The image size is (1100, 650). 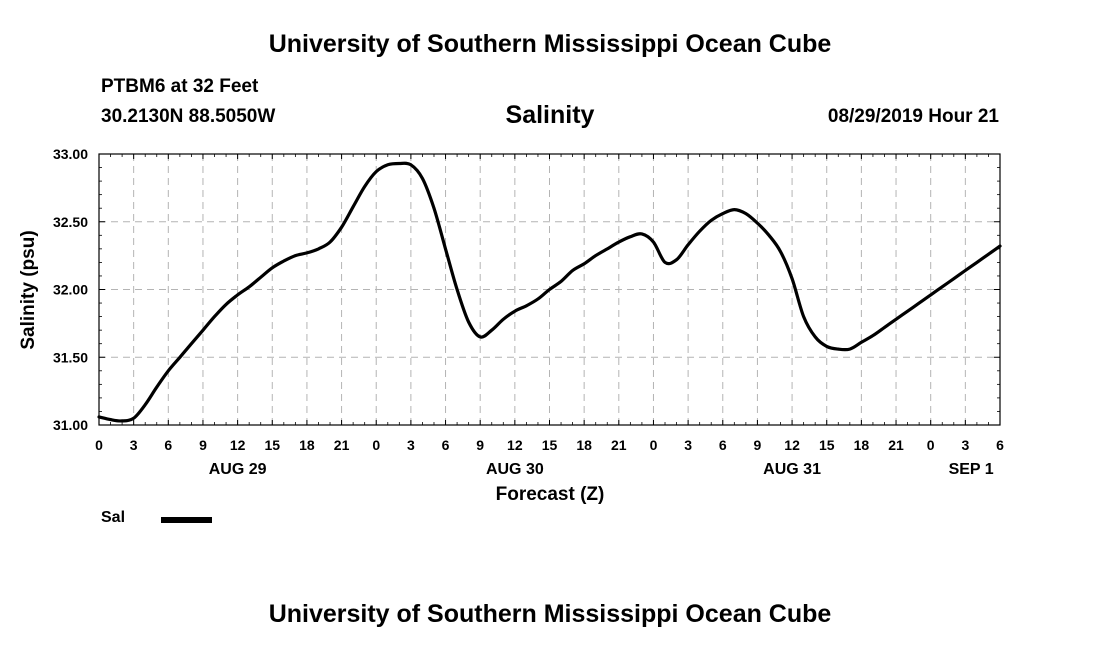 I want to click on y-tick-label: 32.00, so click(x=70, y=290).